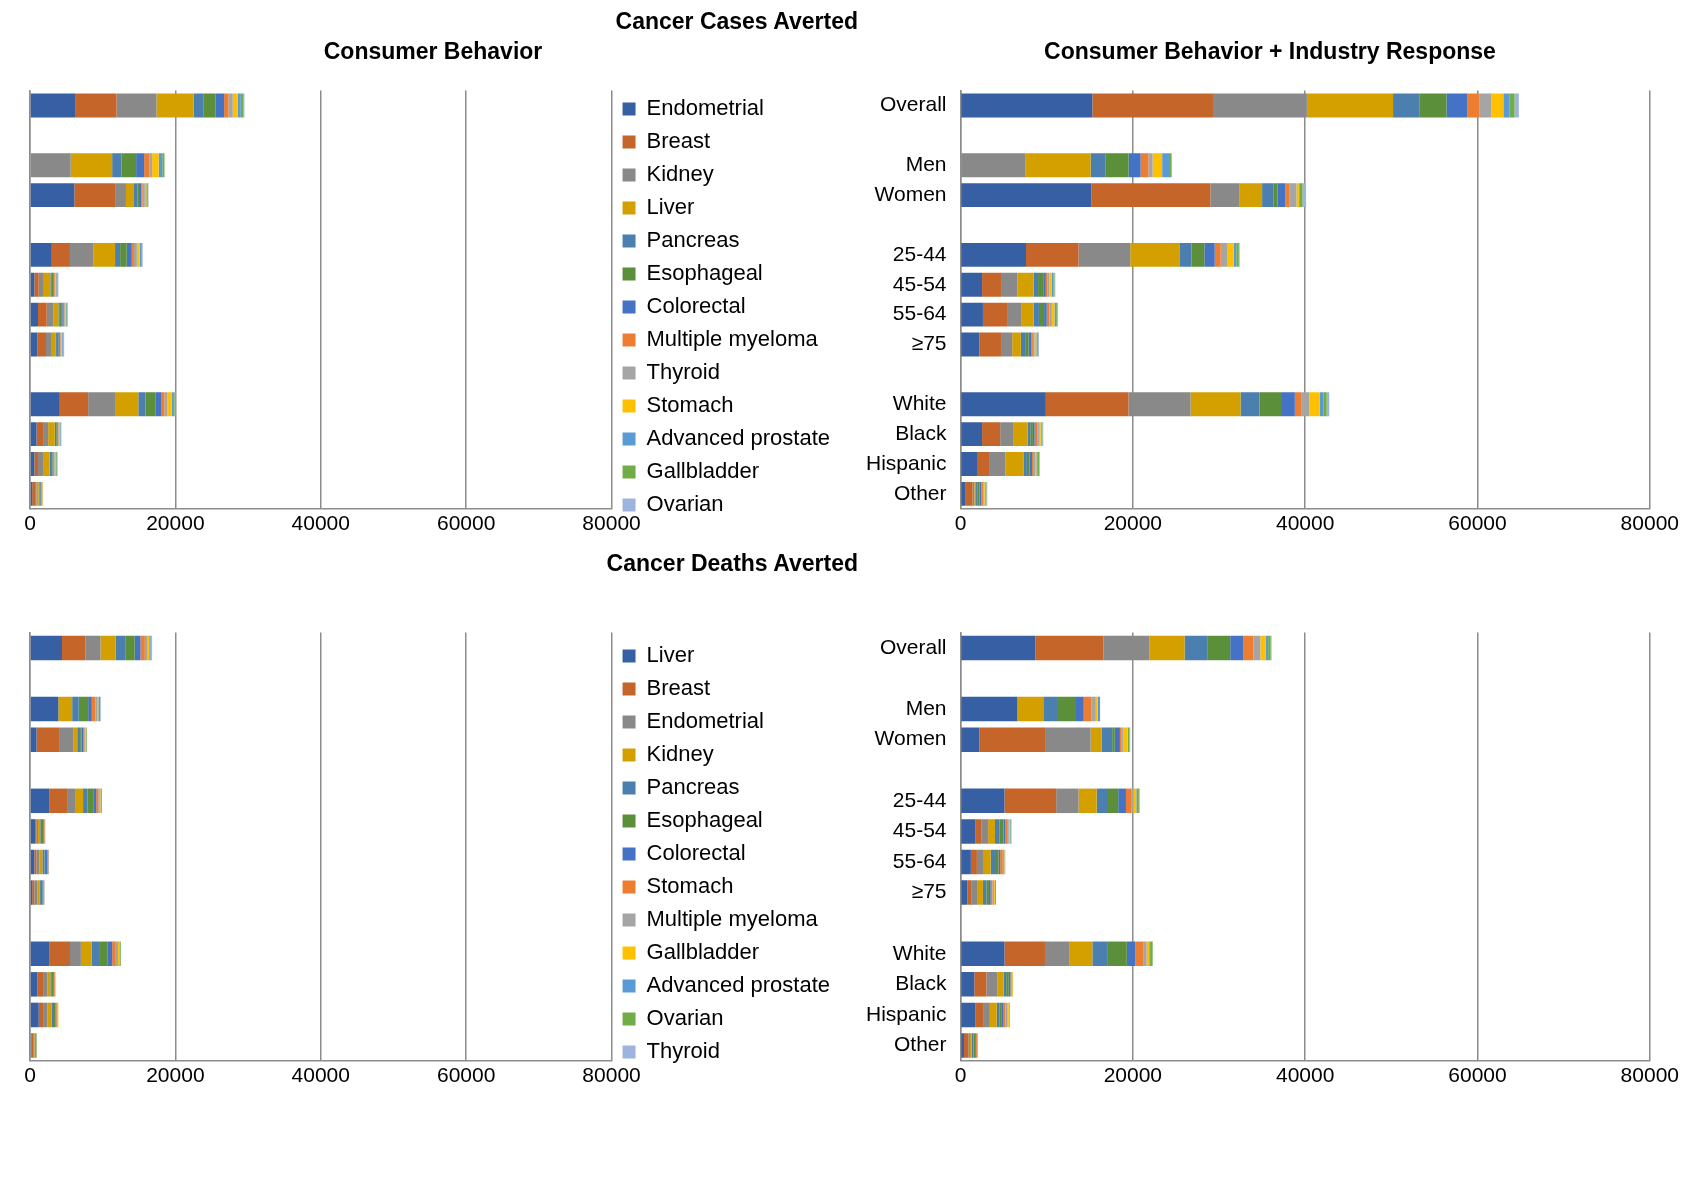 The image size is (1690, 1182). I want to click on text: Cancer Cases Averted, so click(736, 21).